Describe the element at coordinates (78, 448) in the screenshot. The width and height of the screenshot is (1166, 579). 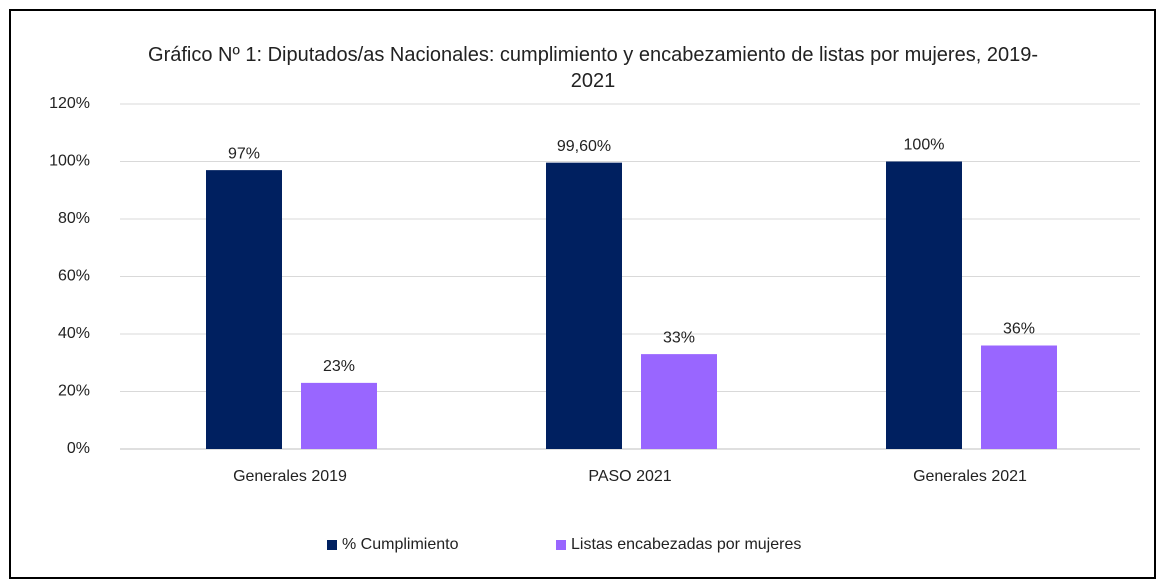
I see `y-tick-label: 0%` at that location.